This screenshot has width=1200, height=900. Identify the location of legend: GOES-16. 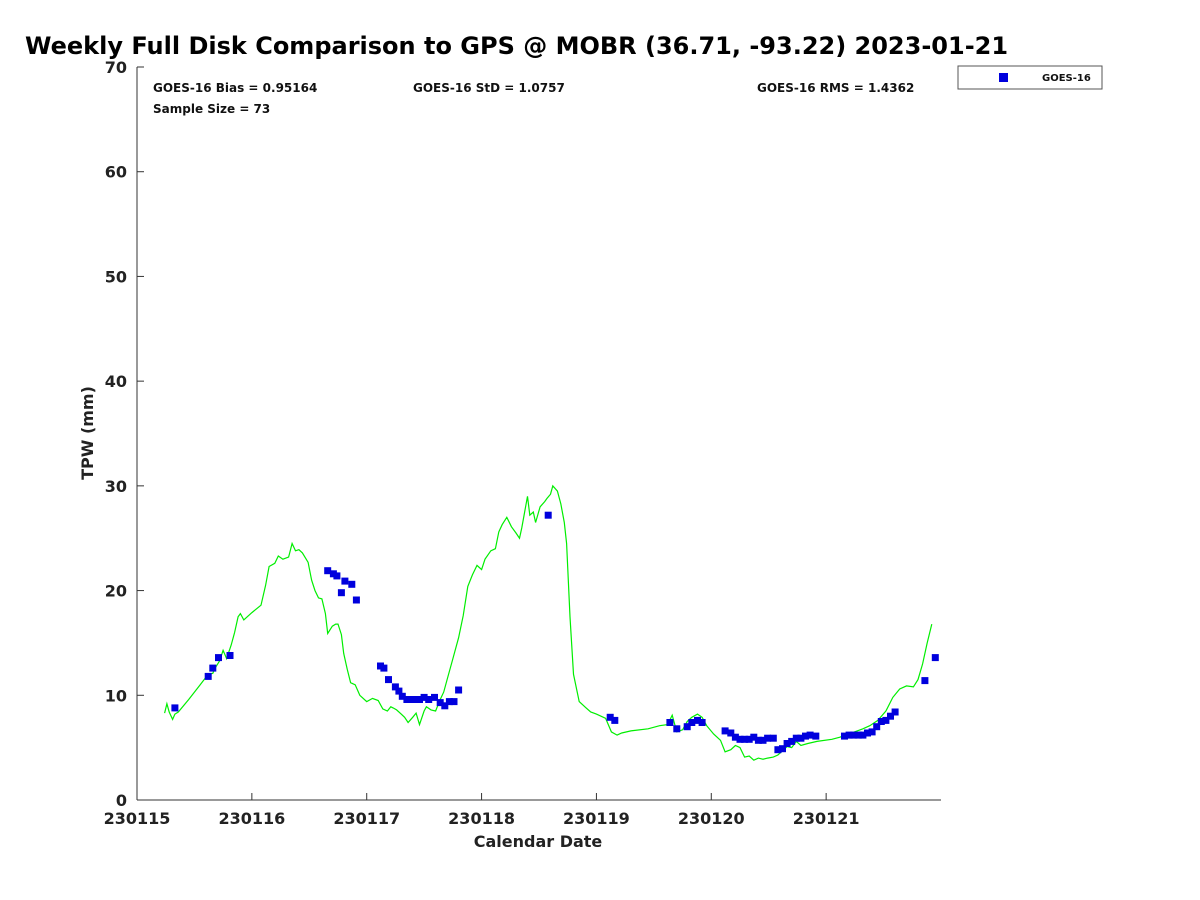
(1030, 77).